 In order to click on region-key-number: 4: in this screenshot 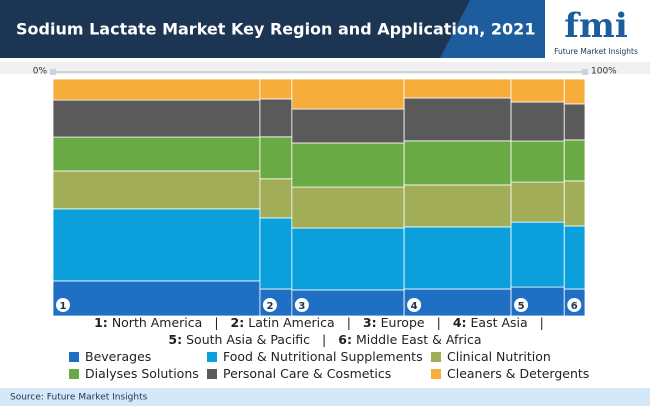, I will do `click(459, 322)`.